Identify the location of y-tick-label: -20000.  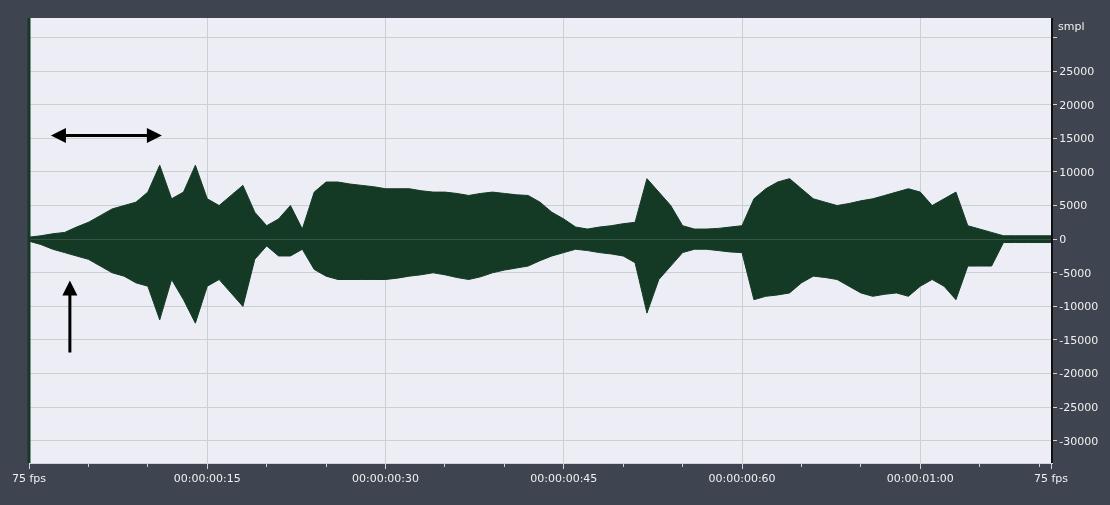
(1079, 374).